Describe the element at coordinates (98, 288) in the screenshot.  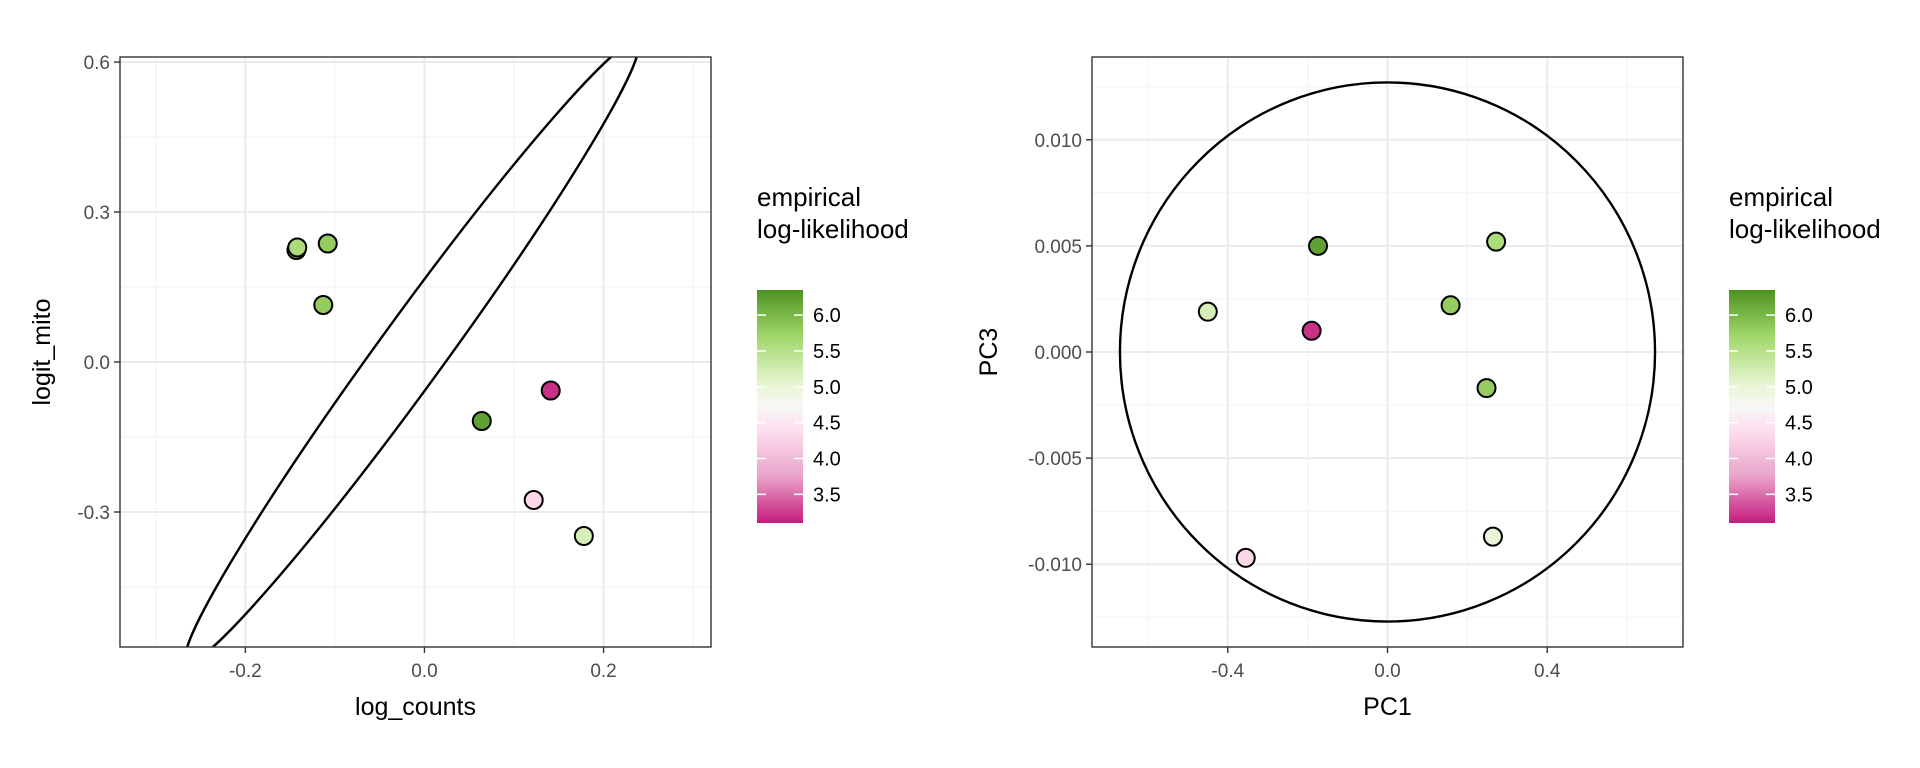
I see `y-ticks: -0.3 0.0 0.3 0.6` at that location.